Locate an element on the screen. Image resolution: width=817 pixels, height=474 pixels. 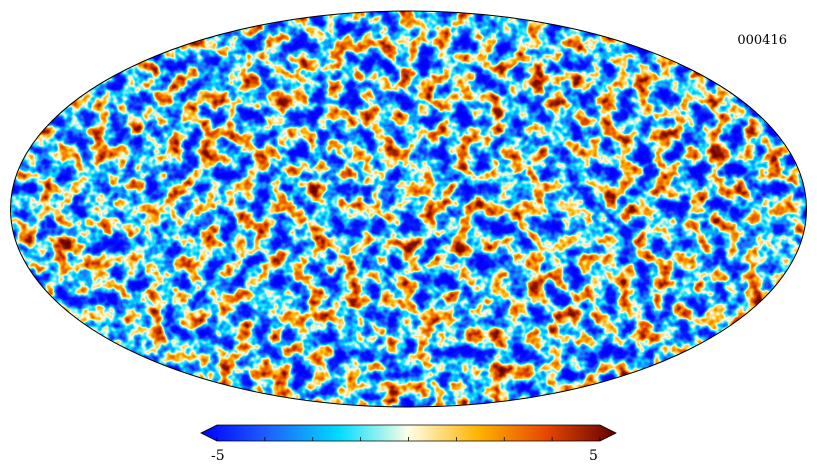
colorbar is located at coordinates (408, 433).